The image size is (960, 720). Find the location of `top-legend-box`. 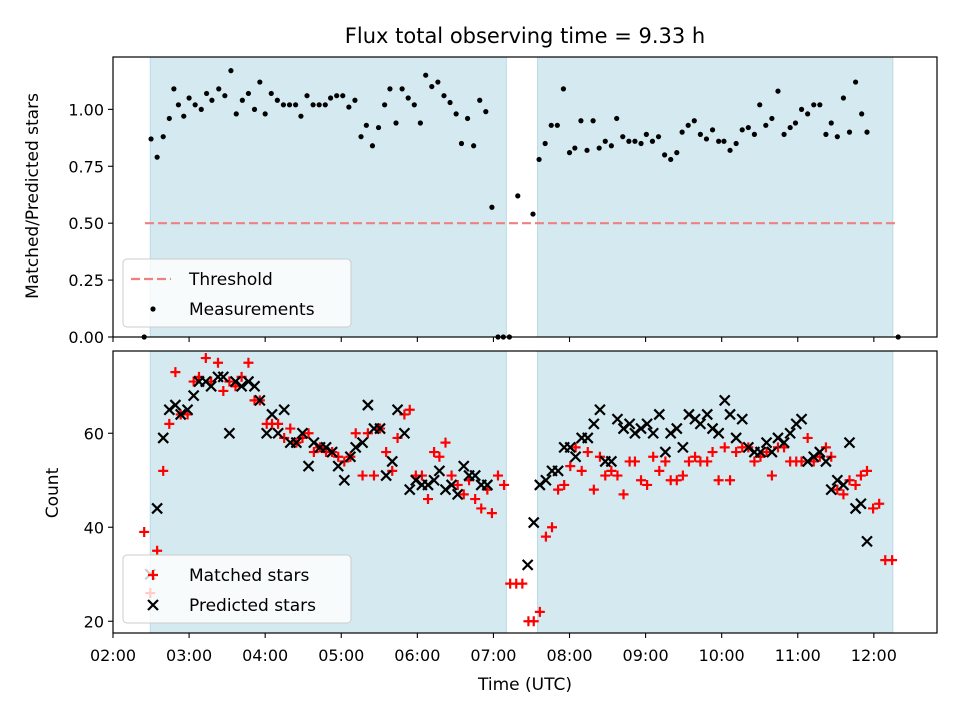

top-legend-box is located at coordinates (237, 293).